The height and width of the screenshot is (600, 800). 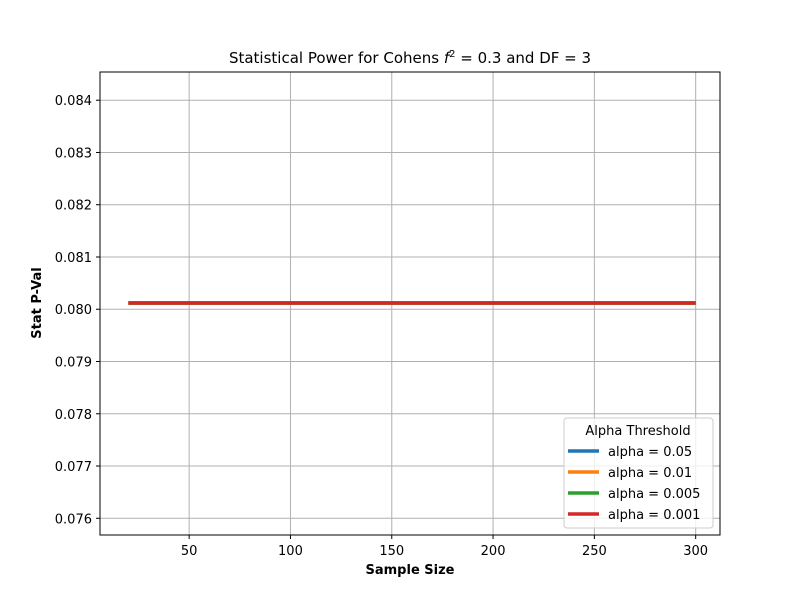 What do you see at coordinates (189, 551) in the screenshot?
I see `x-tick-label: 50` at bounding box center [189, 551].